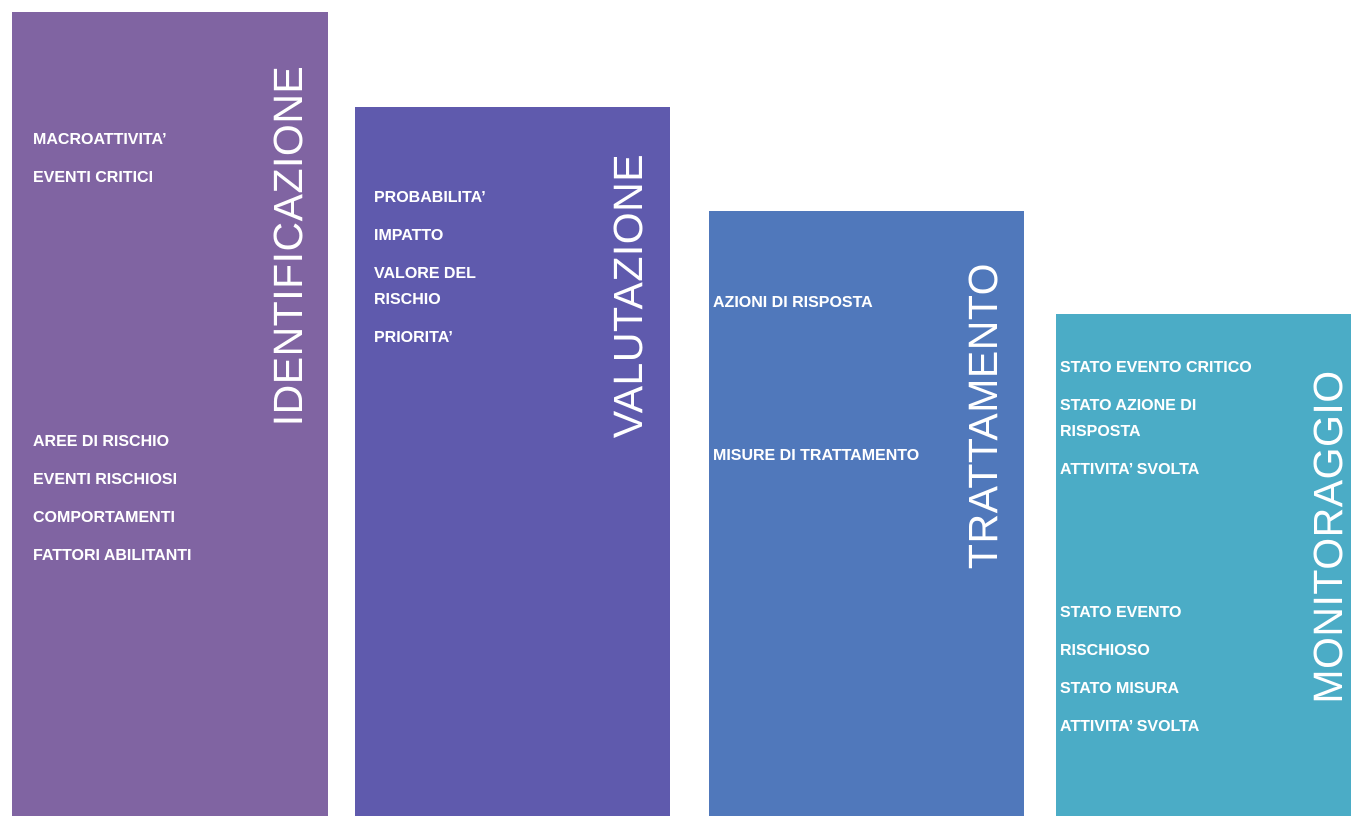 The height and width of the screenshot is (816, 1351). What do you see at coordinates (430, 197) in the screenshot?
I see `item: PROBABILITA’` at bounding box center [430, 197].